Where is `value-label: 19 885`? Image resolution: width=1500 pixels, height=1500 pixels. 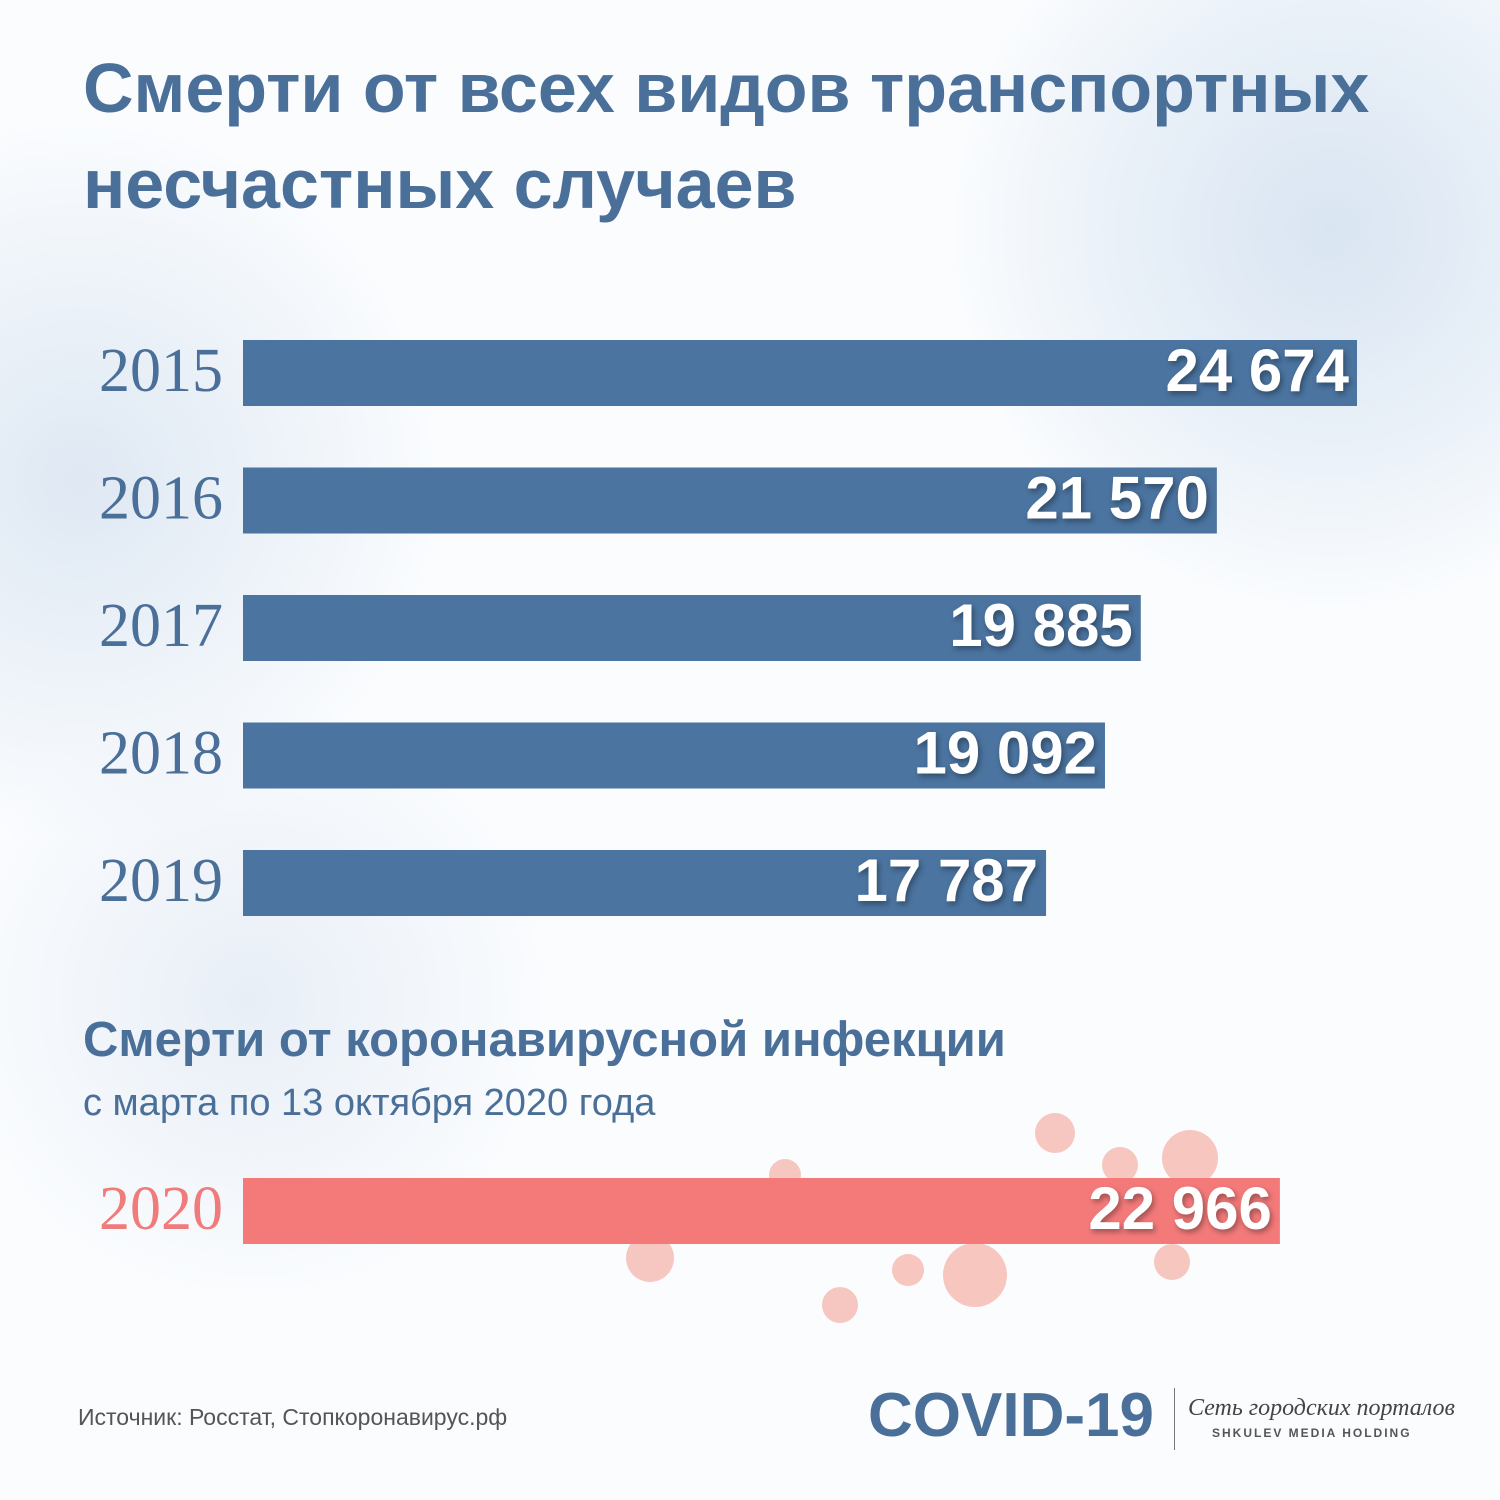 value-label: 19 885 is located at coordinates (1041, 625).